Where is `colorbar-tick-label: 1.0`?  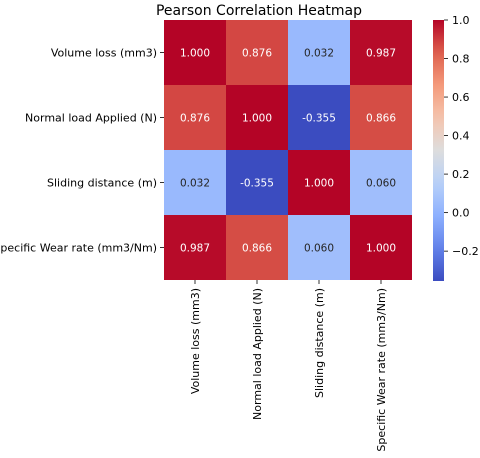 colorbar-tick-label: 1.0 is located at coordinates (461, 20).